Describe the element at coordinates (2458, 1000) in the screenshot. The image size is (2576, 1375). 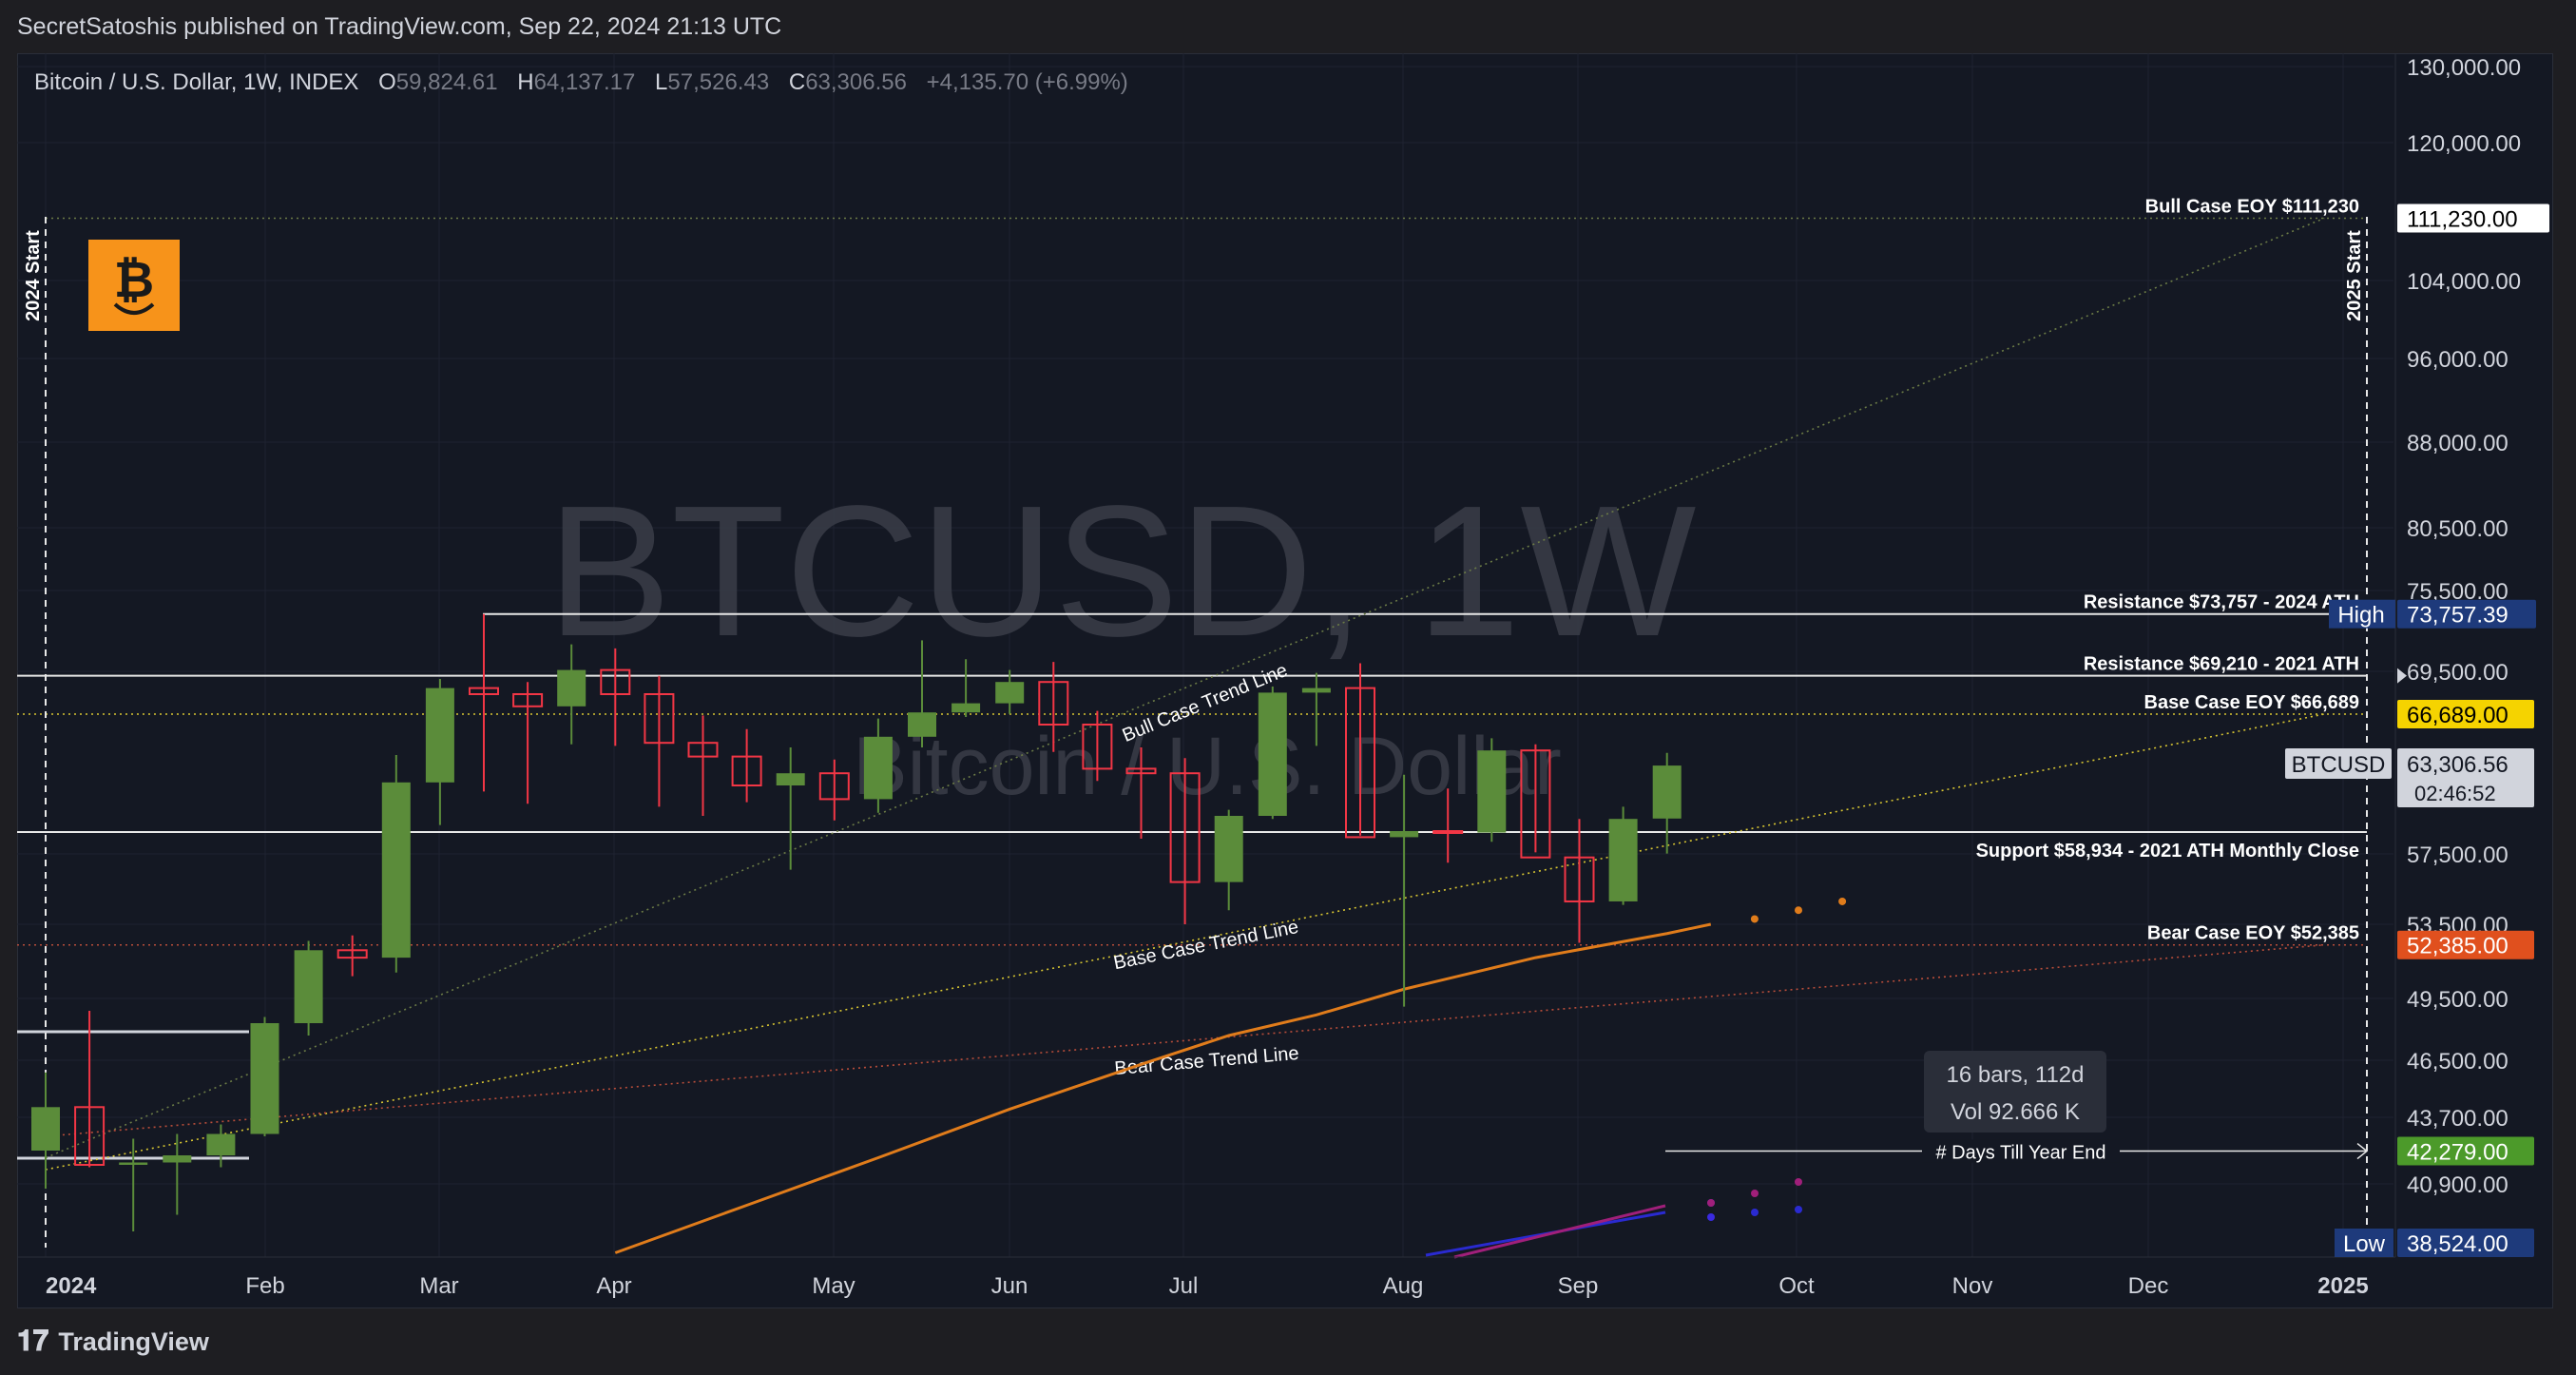
I see `y-tick-10: 49,500.00` at that location.